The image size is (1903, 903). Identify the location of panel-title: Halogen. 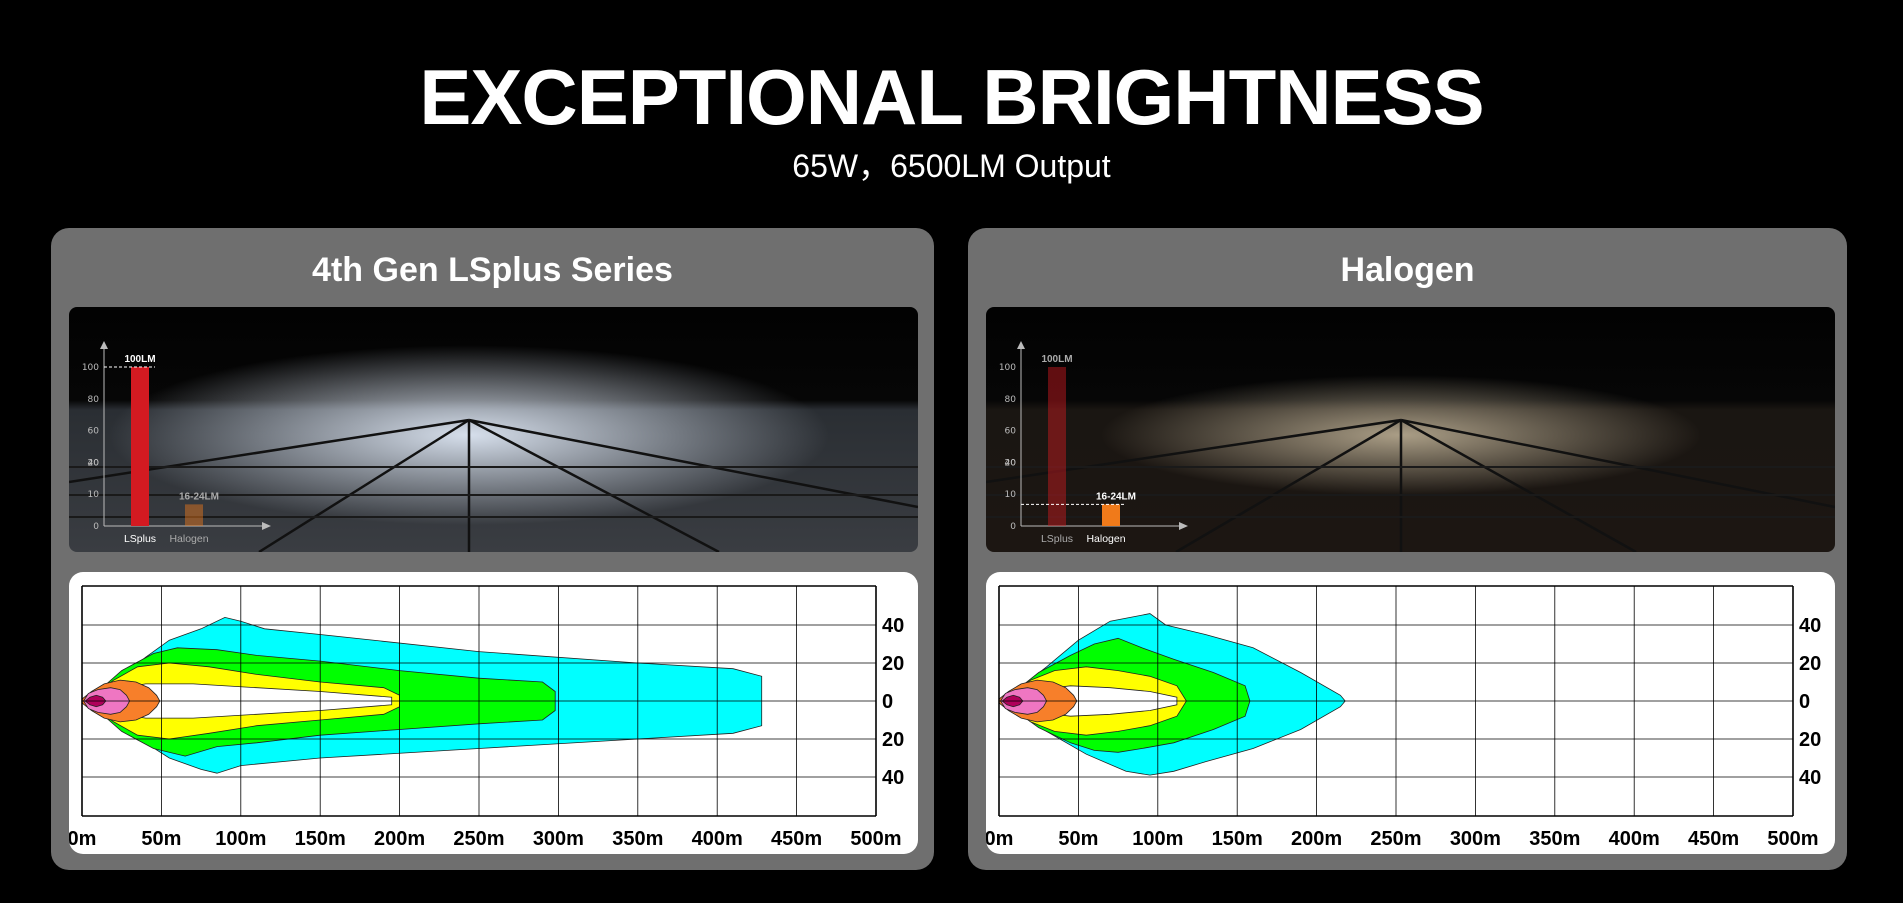
(1407, 270).